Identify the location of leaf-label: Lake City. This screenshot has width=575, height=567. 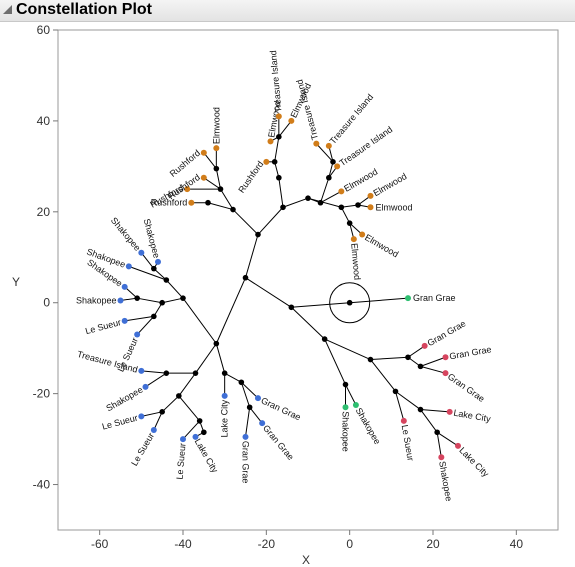
(225, 418).